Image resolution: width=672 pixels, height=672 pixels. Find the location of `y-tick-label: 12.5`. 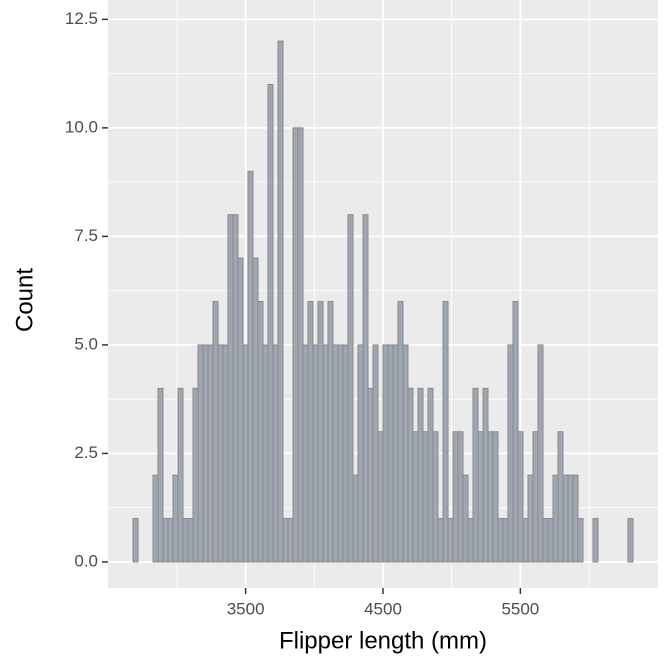

y-tick-label: 12.5 is located at coordinates (81, 18).